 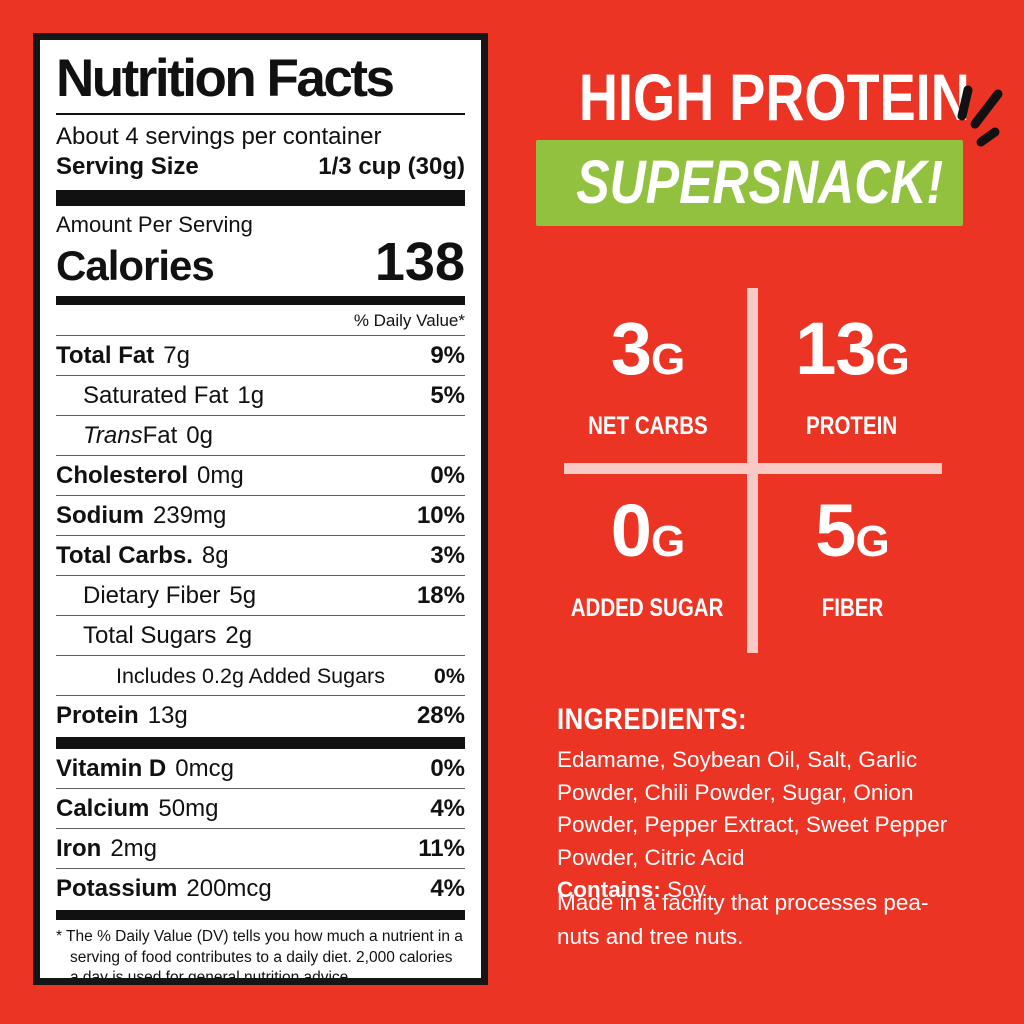 What do you see at coordinates (122, 475) in the screenshot?
I see `nutrient-name: Cholesterol` at bounding box center [122, 475].